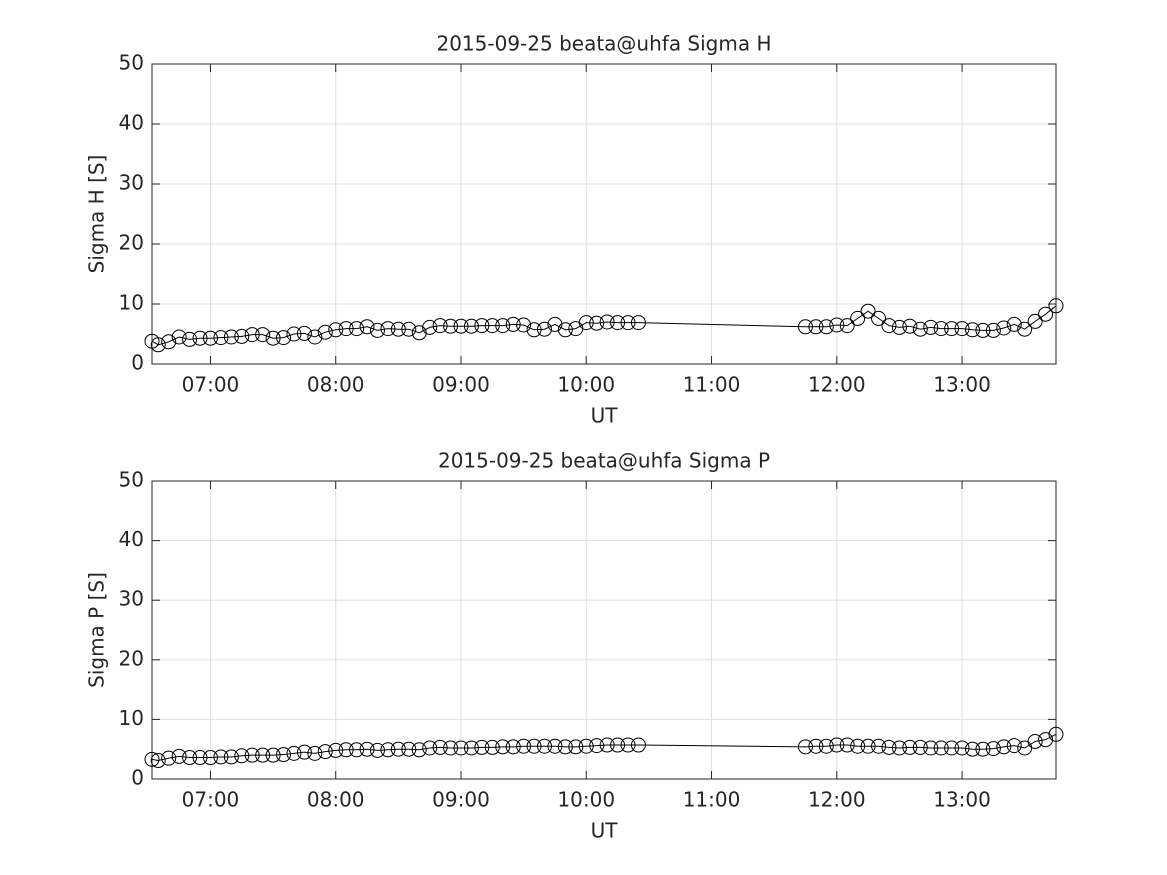 The image size is (1167, 875). Describe the element at coordinates (97, 630) in the screenshot. I see `y-axis-label: Sigma P [S]` at that location.